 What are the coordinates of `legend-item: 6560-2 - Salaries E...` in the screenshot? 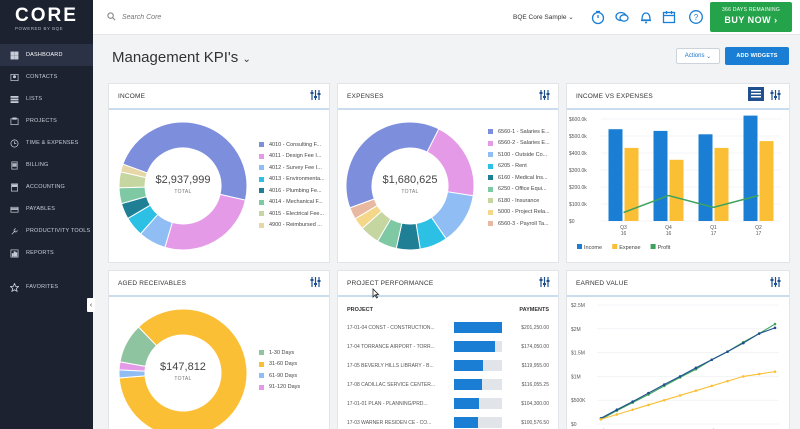 It's located at (519, 144).